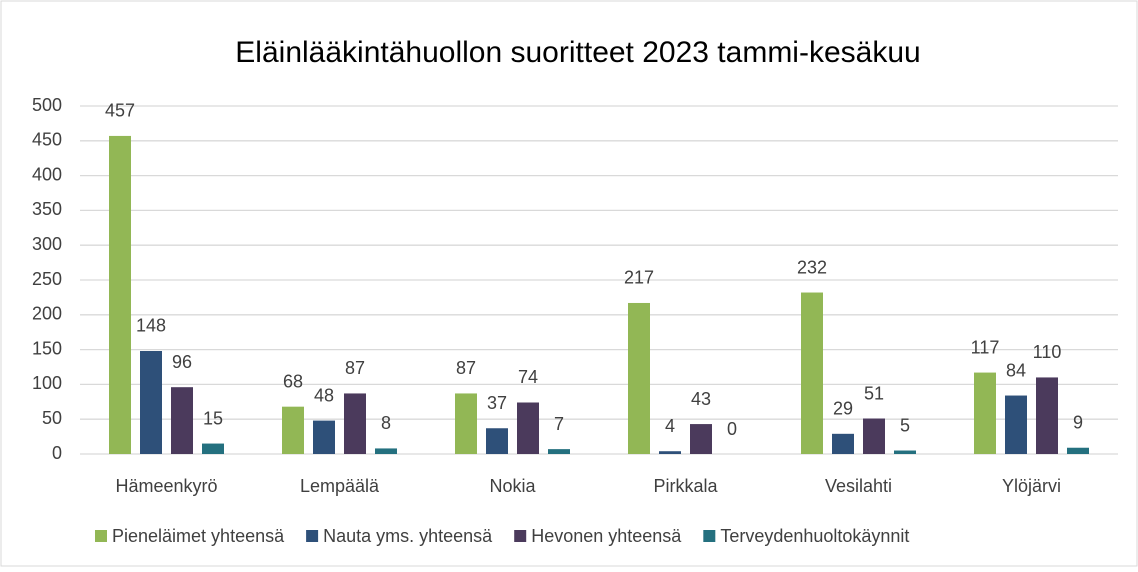 The image size is (1138, 572). What do you see at coordinates (732, 429) in the screenshot?
I see `data-label: 0` at bounding box center [732, 429].